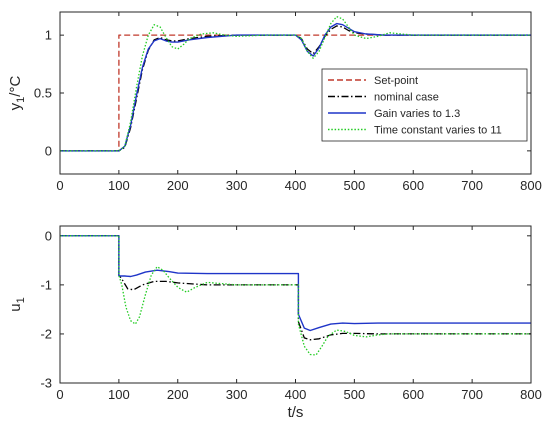 Image resolution: width=550 pixels, height=434 pixels. I want to click on bottom-y-tick-label: -1, so click(46, 284).